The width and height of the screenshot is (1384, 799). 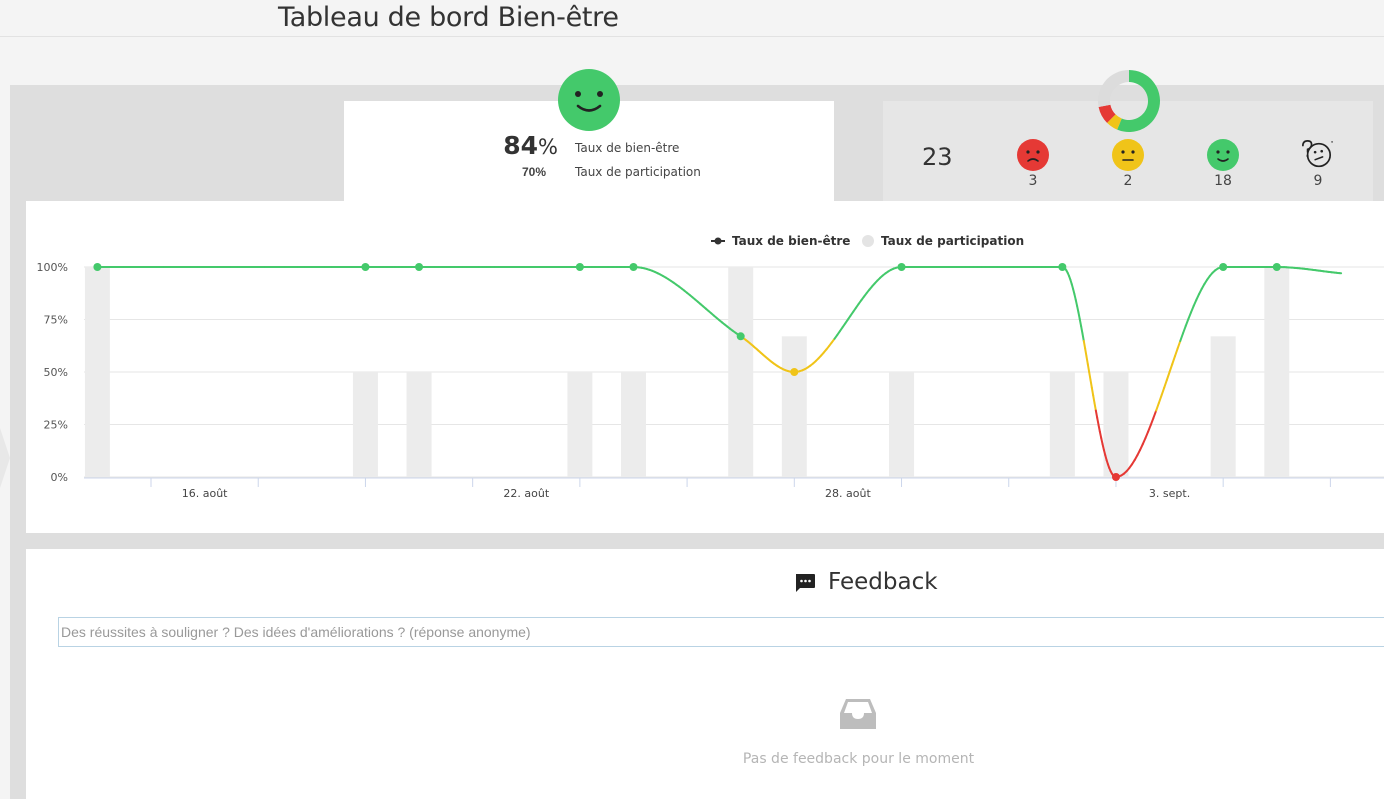 What do you see at coordinates (1113, 89) in the screenshot?
I see `donut-segment-unknown` at bounding box center [1113, 89].